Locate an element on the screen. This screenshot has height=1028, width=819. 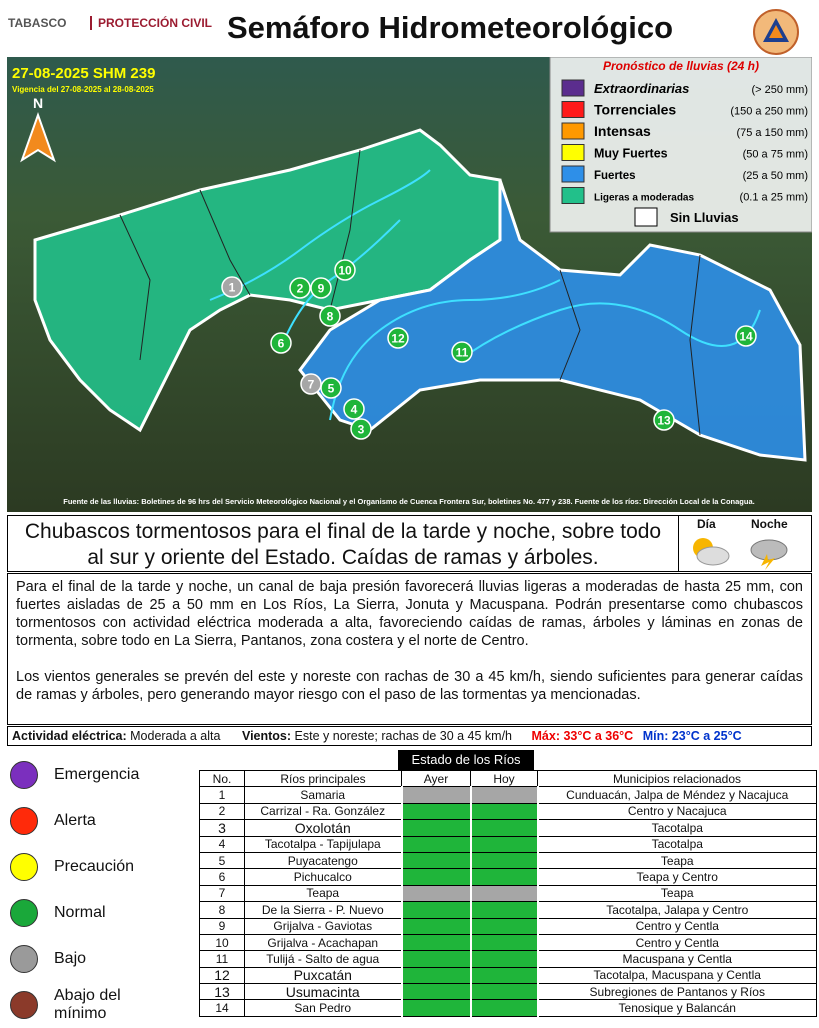
municipalities: Subregiones de Pantanos y Ríos is located at coordinates (677, 992).